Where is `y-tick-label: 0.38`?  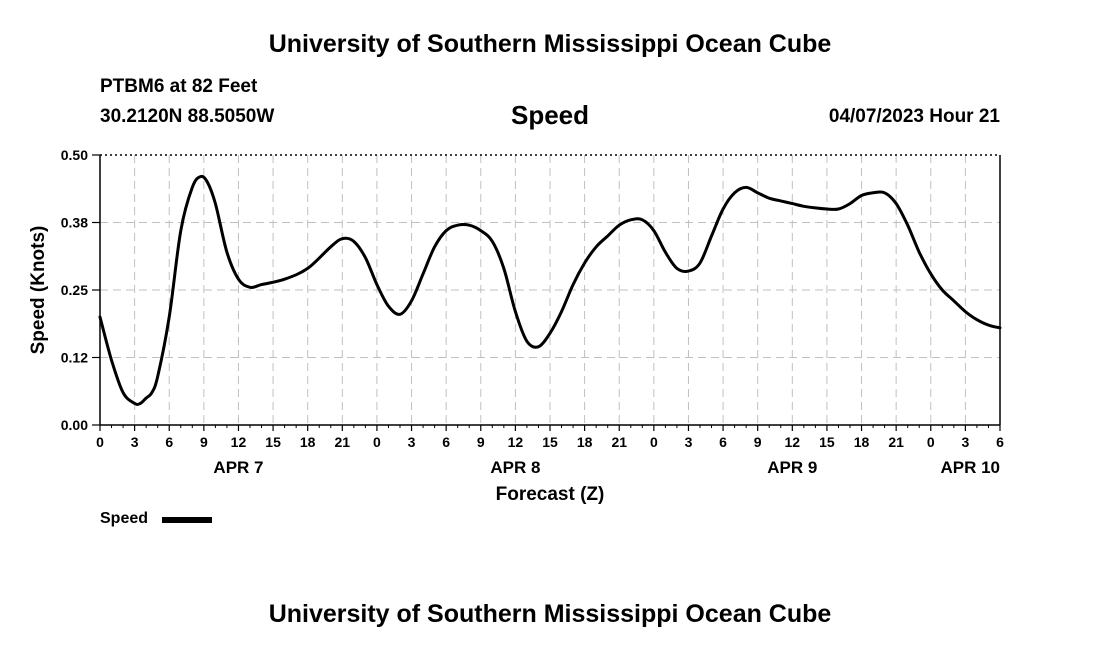 y-tick-label: 0.38 is located at coordinates (74, 223).